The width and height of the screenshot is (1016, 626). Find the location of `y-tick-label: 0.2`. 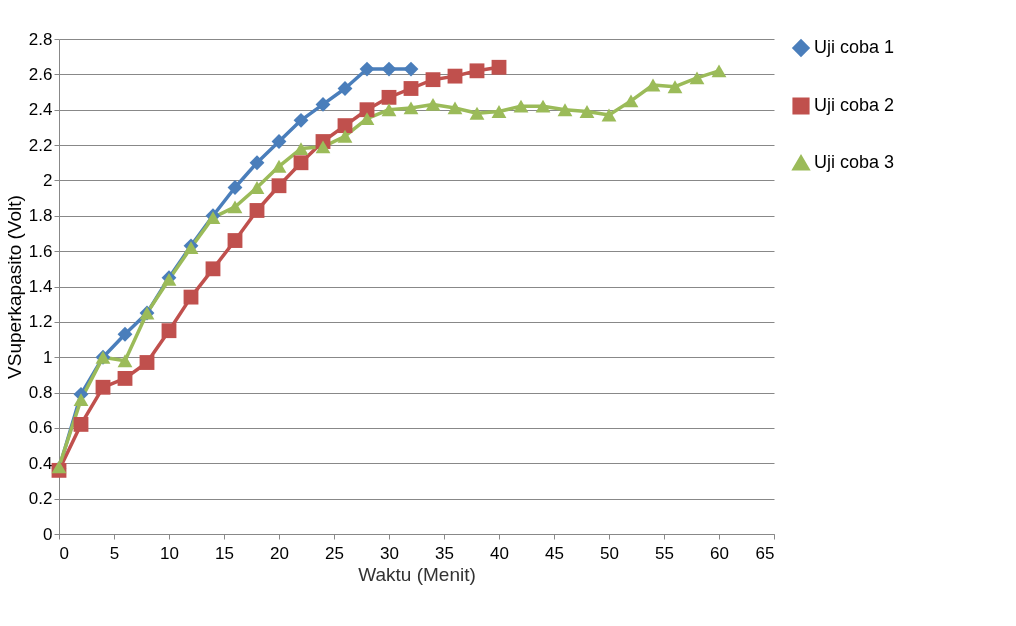

y-tick-label: 0.2 is located at coordinates (40, 499).